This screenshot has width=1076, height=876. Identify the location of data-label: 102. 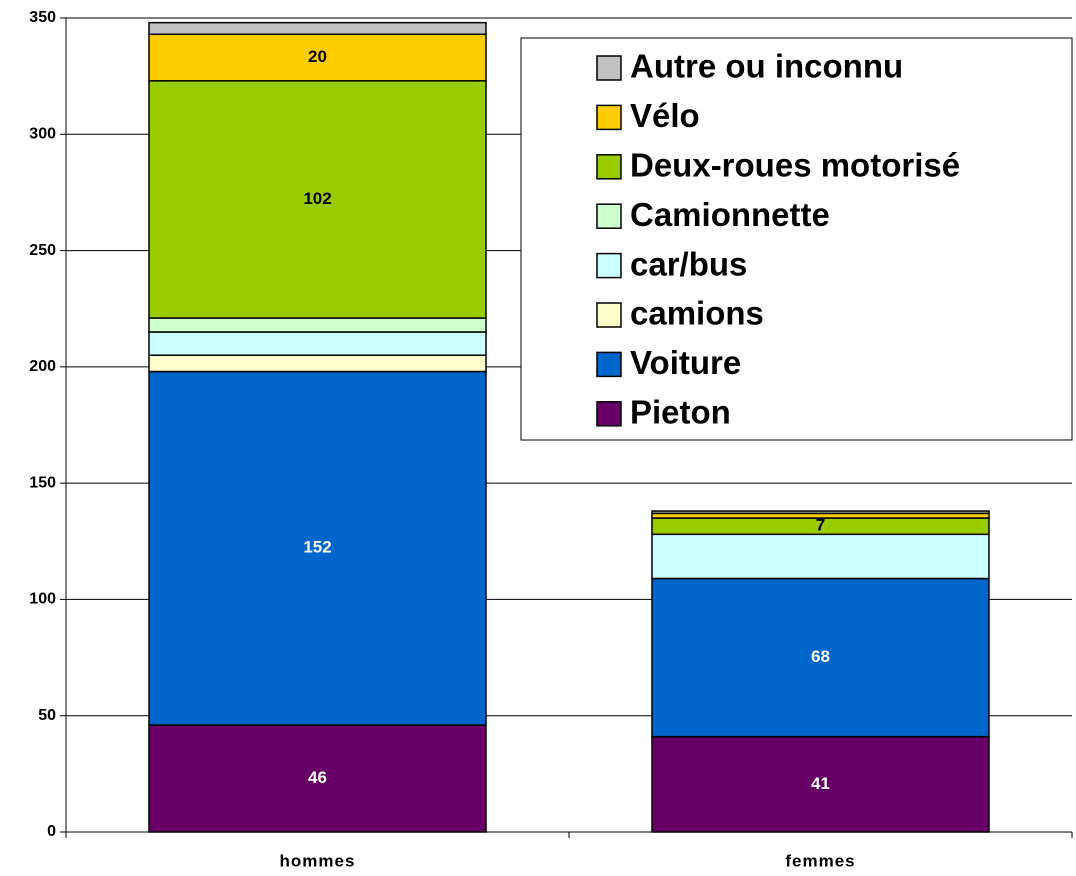
(317, 198).